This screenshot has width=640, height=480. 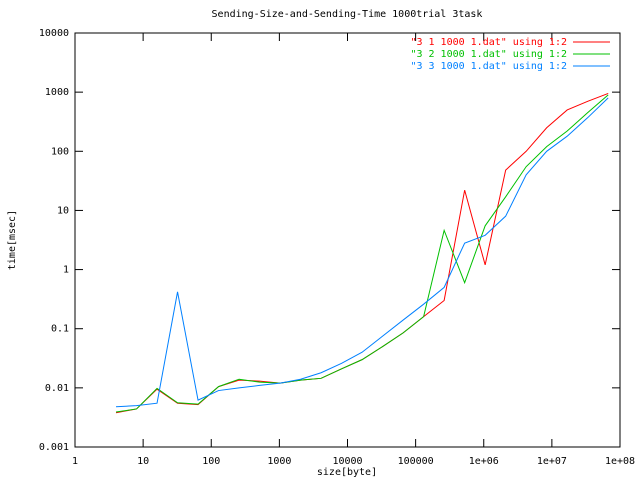 What do you see at coordinates (60, 151) in the screenshot?
I see `y-tick-label: 100` at bounding box center [60, 151].